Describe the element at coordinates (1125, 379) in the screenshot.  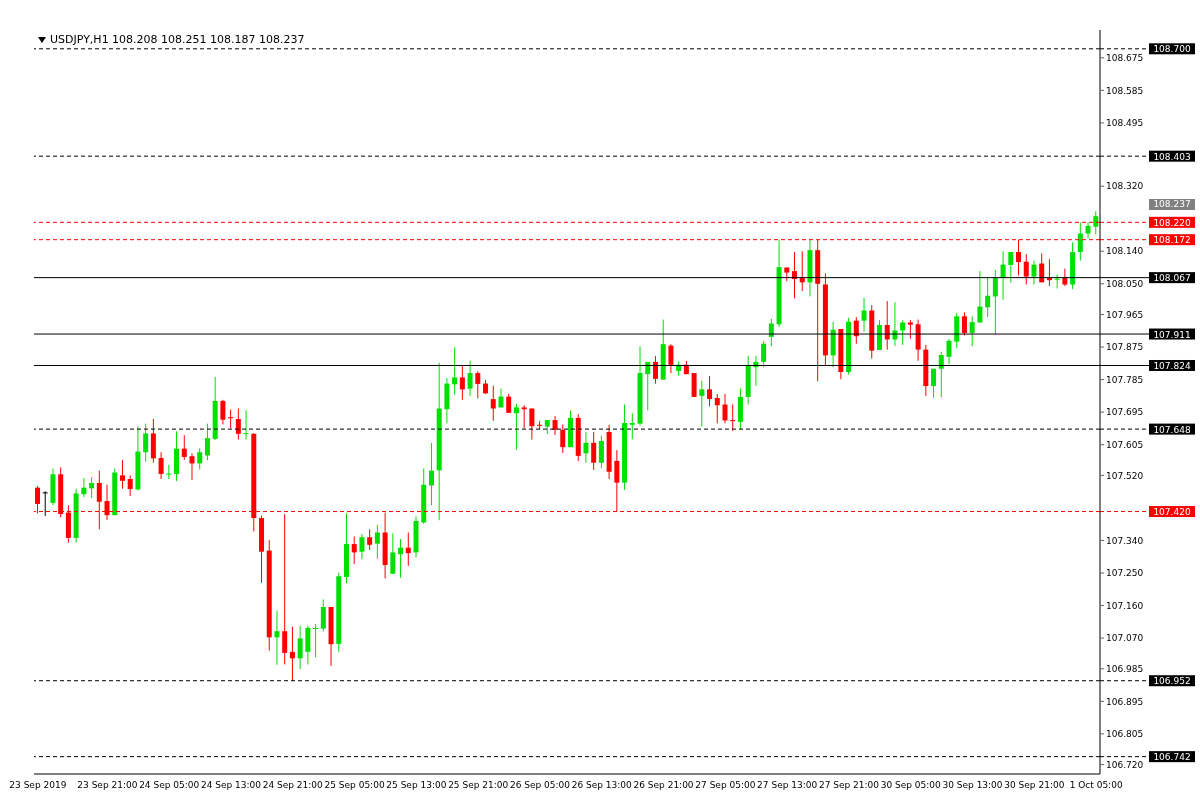
I see `y-tick-label: 107.785` at that location.